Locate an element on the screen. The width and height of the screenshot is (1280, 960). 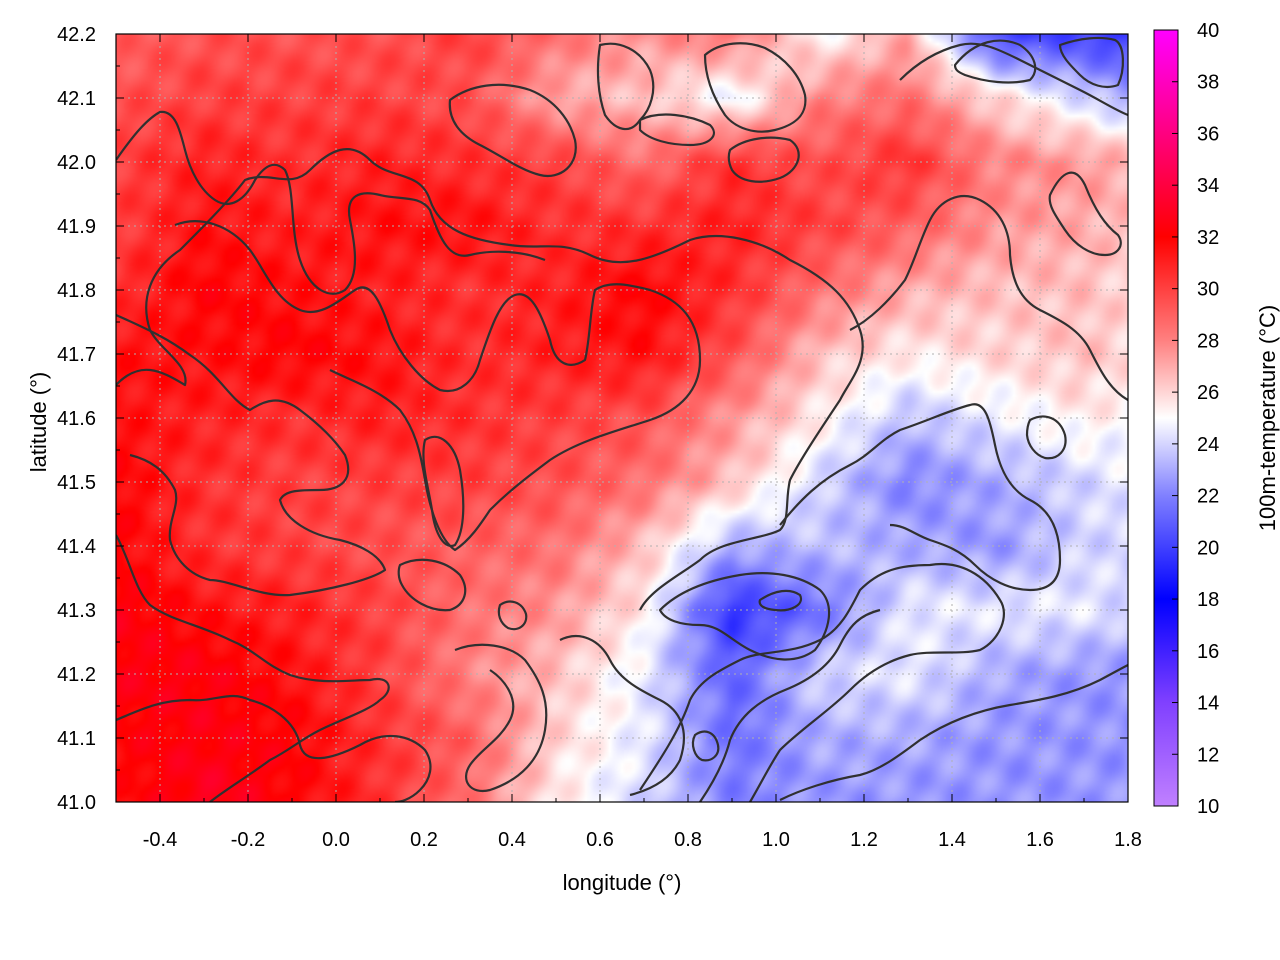
colorbar-label: 100m-temperature (°C) is located at coordinates (1267, 418).